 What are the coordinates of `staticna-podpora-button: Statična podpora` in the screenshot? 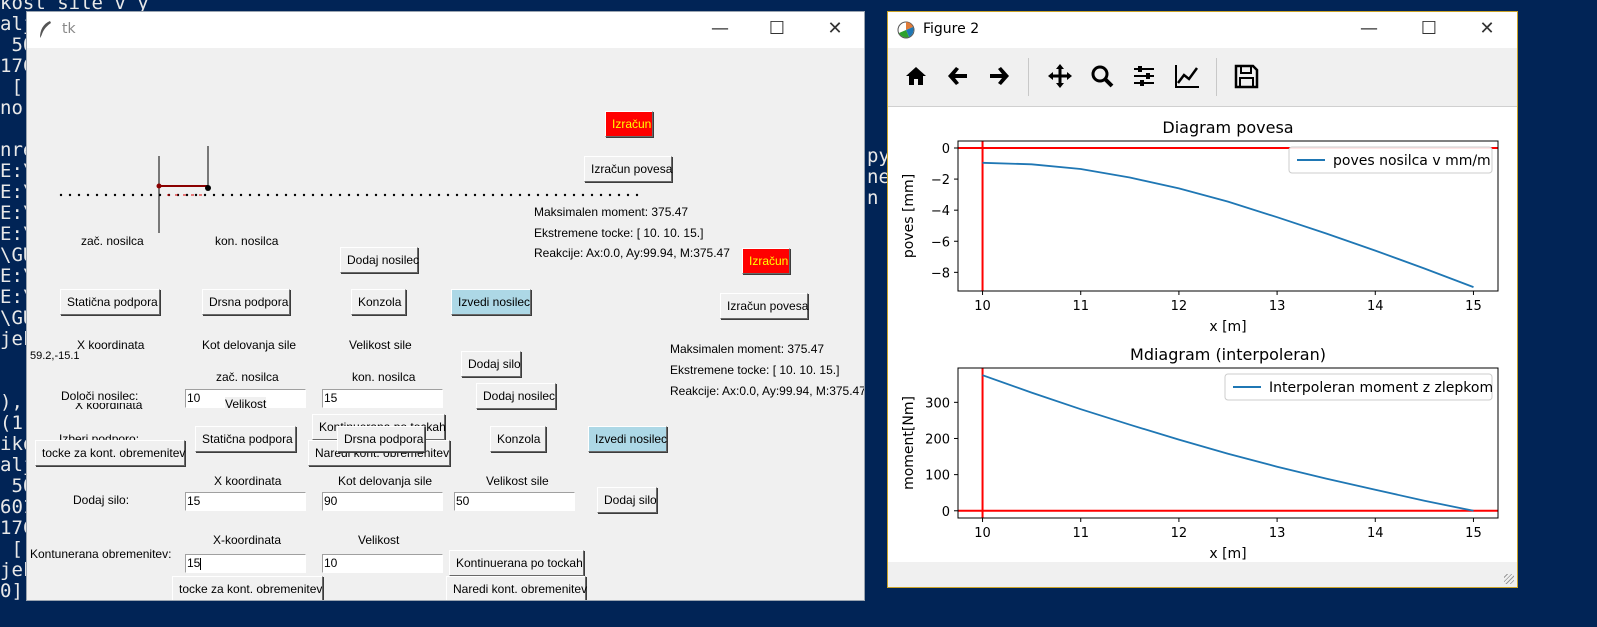 It's located at (245, 439).